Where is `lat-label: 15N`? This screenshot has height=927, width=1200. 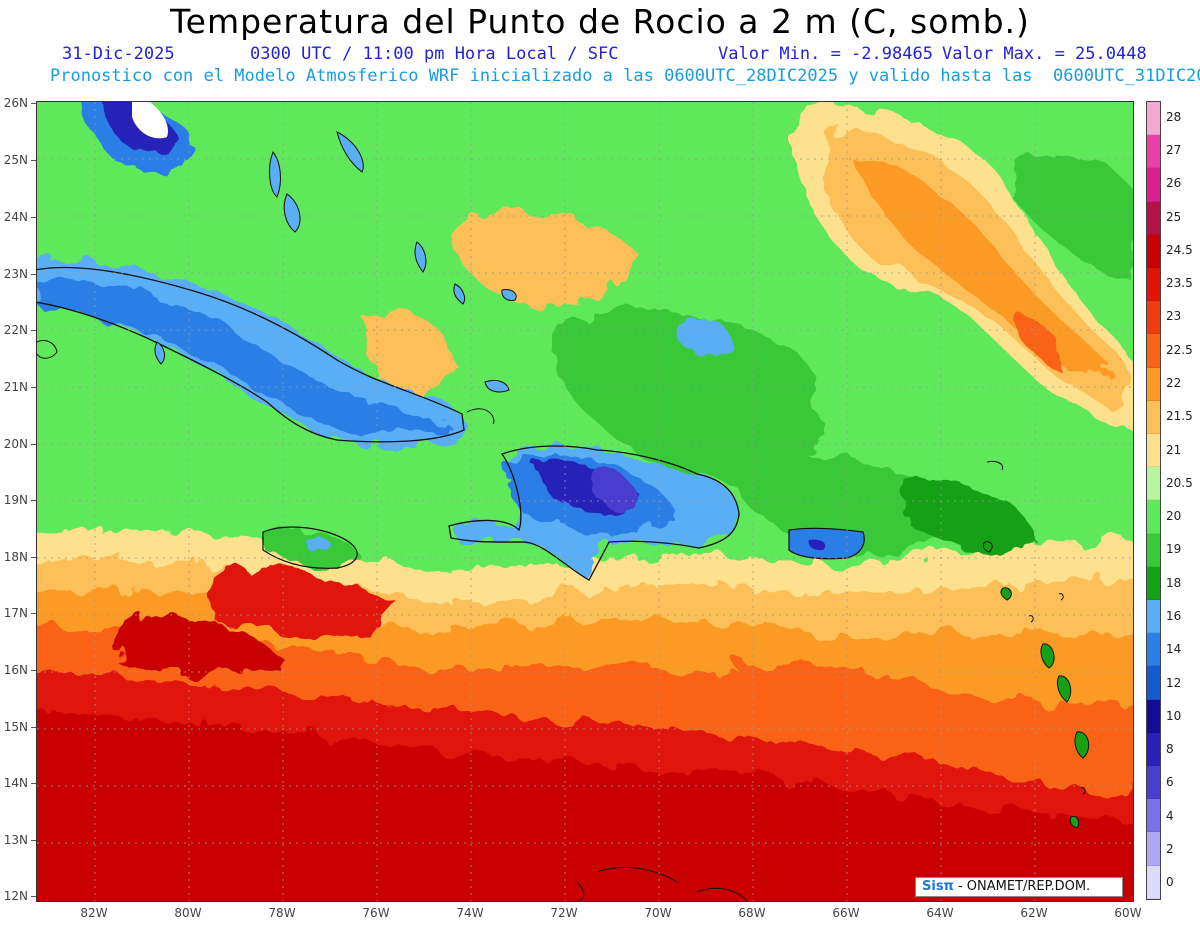 lat-label: 15N is located at coordinates (19, 727).